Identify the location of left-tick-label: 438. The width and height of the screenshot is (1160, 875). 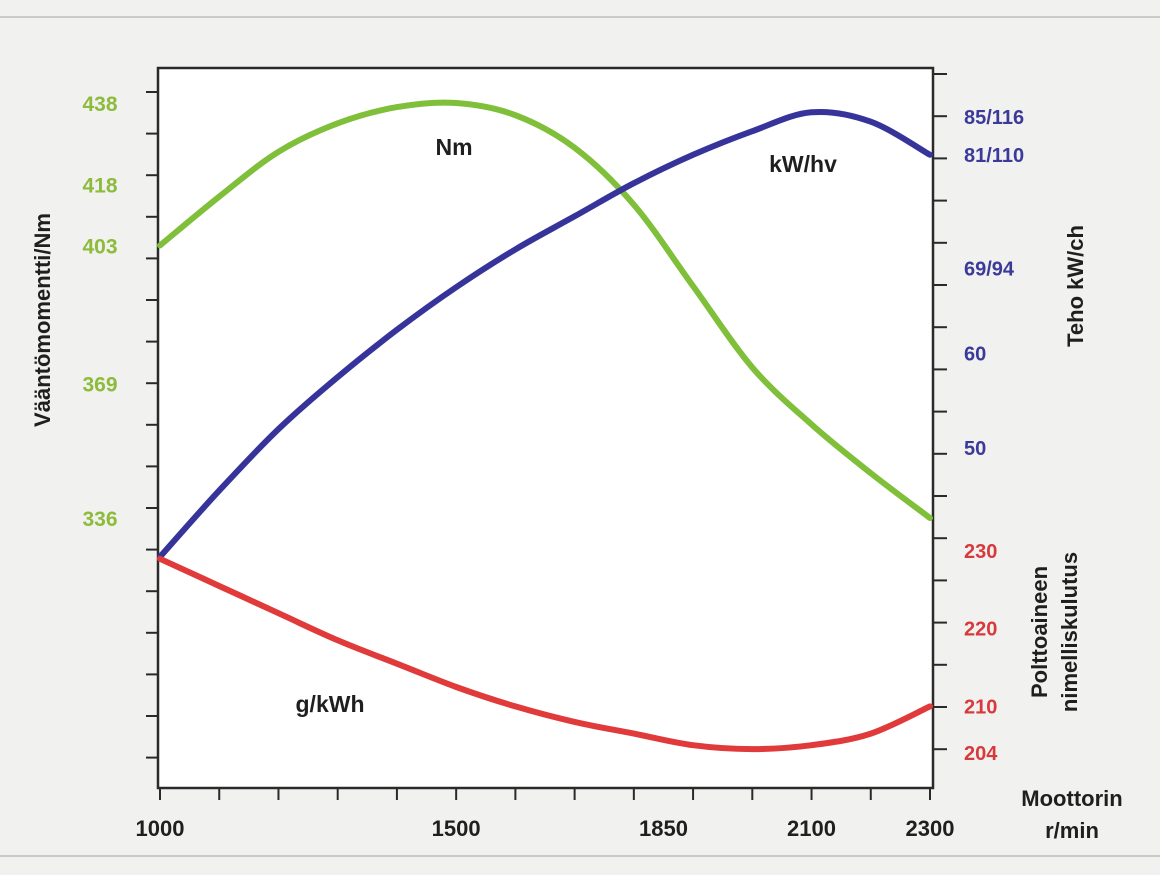
(99, 104).